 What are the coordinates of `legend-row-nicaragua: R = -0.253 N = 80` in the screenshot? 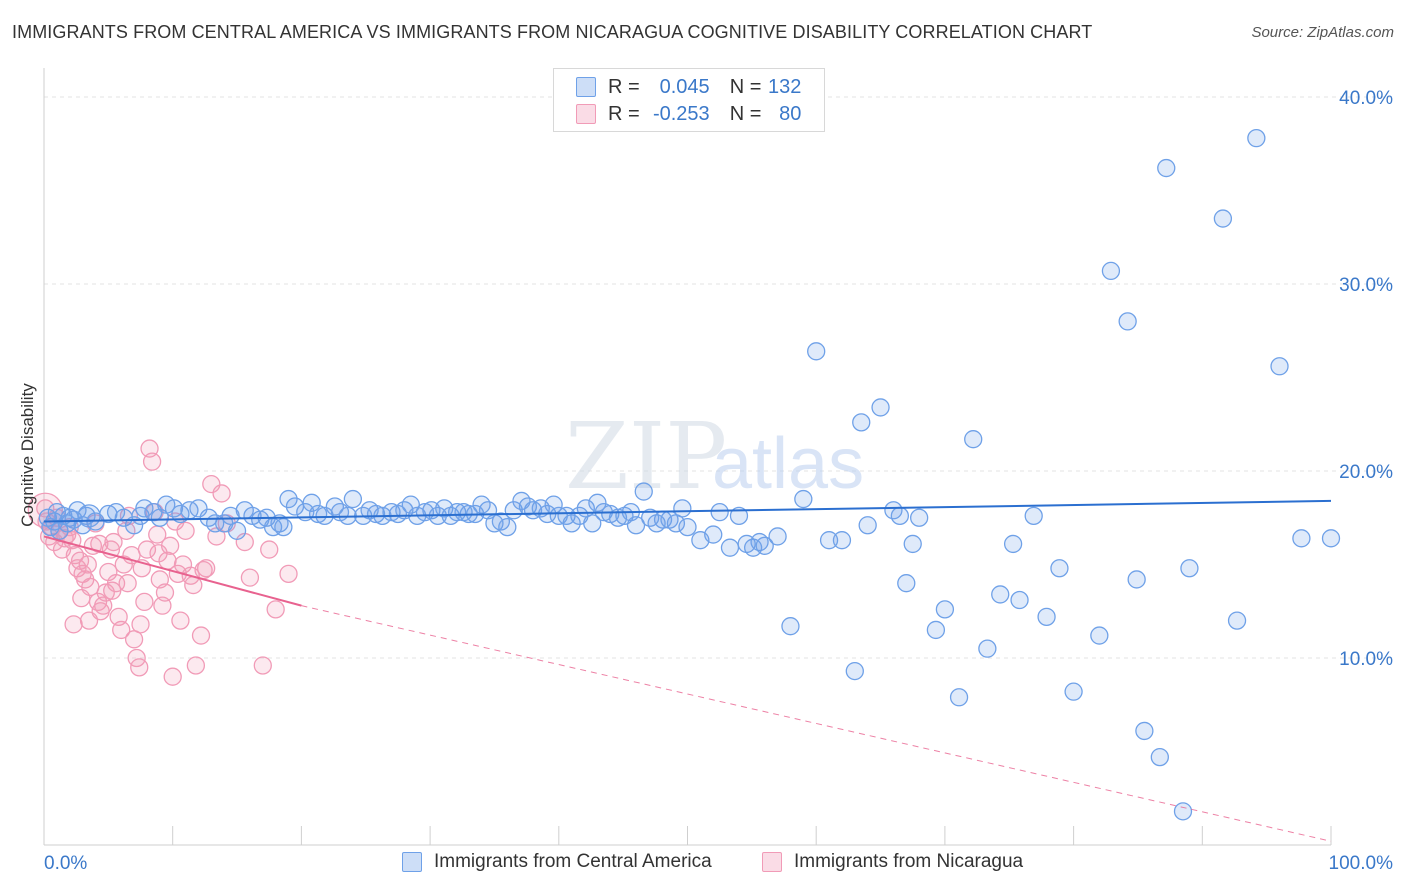 It's located at (688, 114).